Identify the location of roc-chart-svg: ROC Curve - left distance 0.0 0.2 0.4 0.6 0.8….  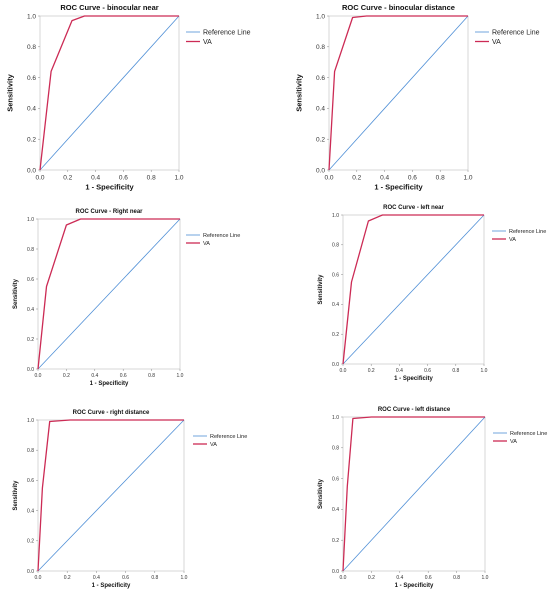
(432, 498).